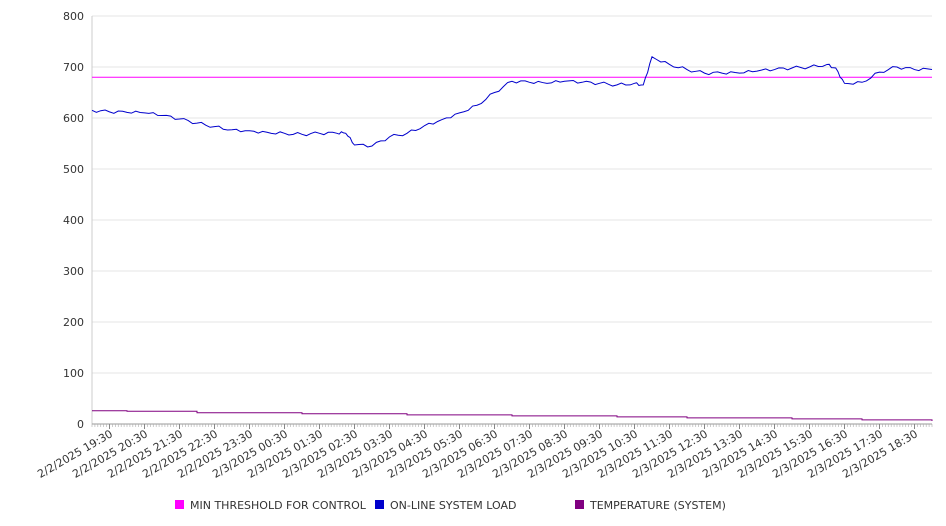 This screenshot has height=526, width=946. Describe the element at coordinates (73, 118) in the screenshot. I see `y-tick-label: 600` at that location.